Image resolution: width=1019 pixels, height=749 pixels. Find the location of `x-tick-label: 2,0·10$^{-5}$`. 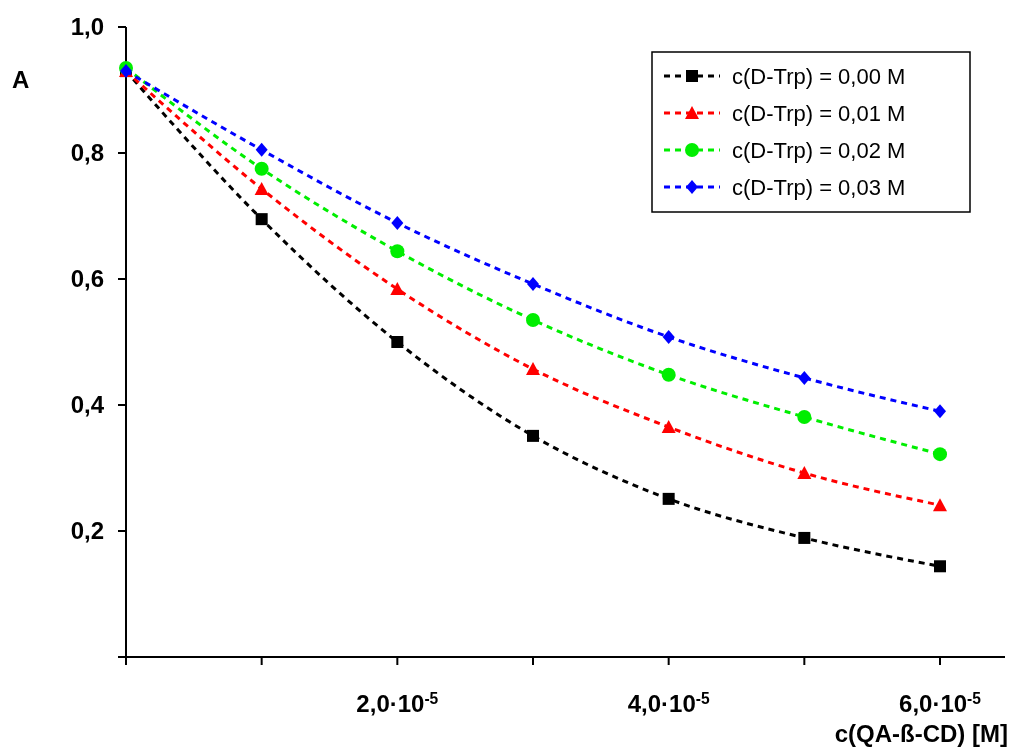

x-tick-label: 2,0·10$^{-5}$ is located at coordinates (397, 703).